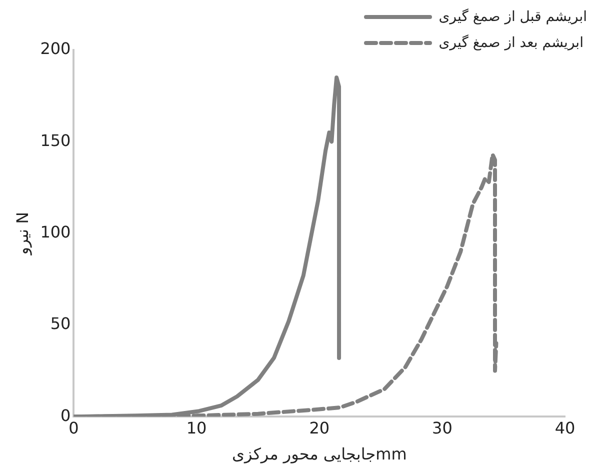 This screenshot has width=595, height=474. Describe the element at coordinates (319, 428) in the screenshot. I see `x-tick-label: 20` at that location.